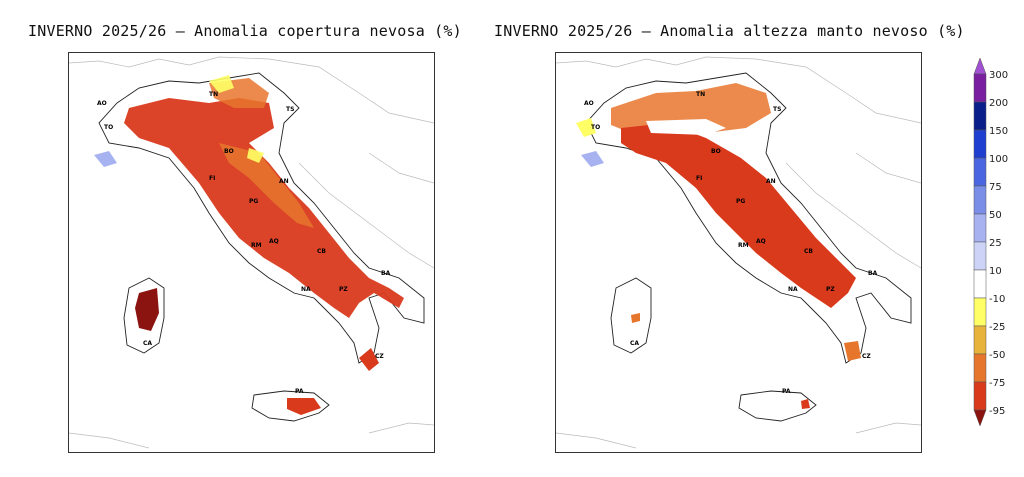 This screenshot has height=477, width=1024. What do you see at coordinates (997, 327) in the screenshot?
I see `legend-tick-label: -25` at bounding box center [997, 327].